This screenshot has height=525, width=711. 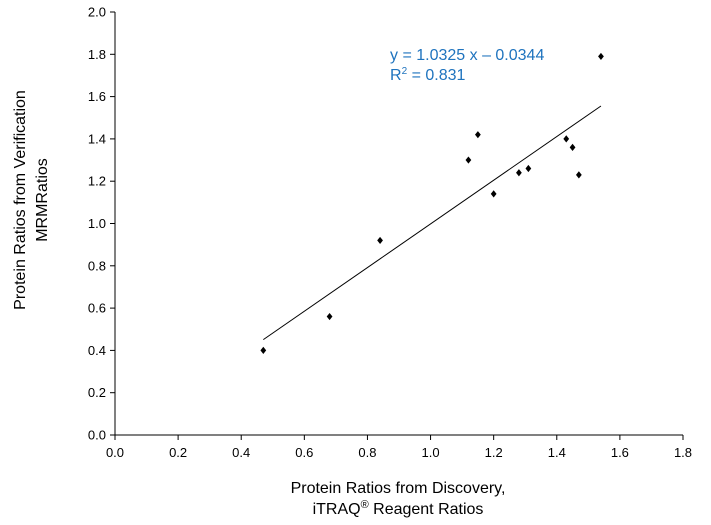 I want to click on y-tick-label: 0.8, so click(x=97, y=265).